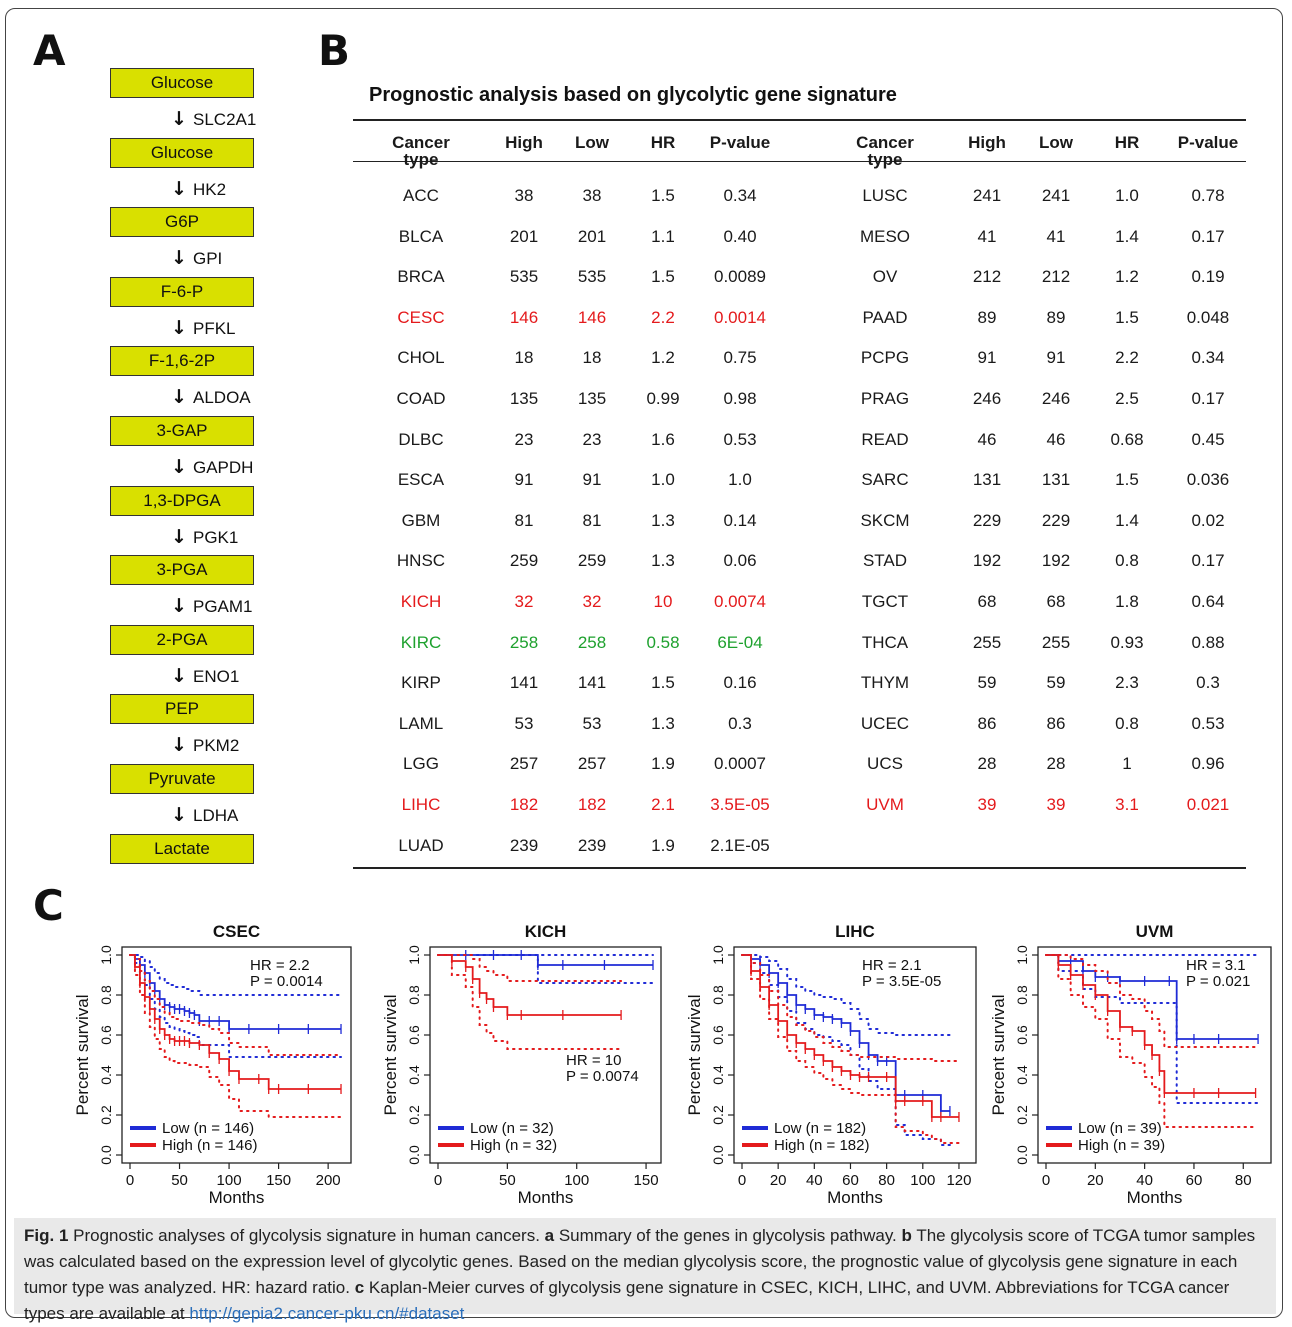 This screenshot has height=1327, width=1292. What do you see at coordinates (740, 480) in the screenshot?
I see `table-cell-p: 1.0` at bounding box center [740, 480].